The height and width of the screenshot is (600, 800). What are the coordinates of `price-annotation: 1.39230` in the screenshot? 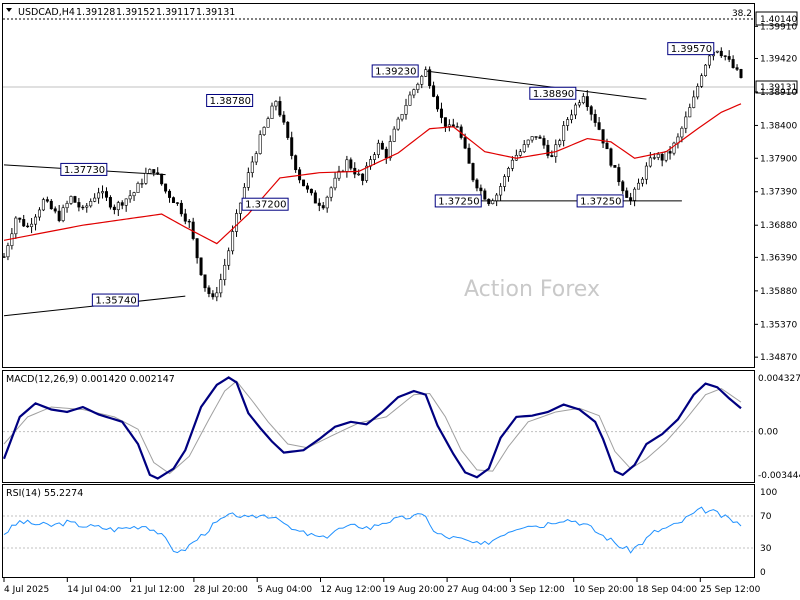 It's located at (395, 71).